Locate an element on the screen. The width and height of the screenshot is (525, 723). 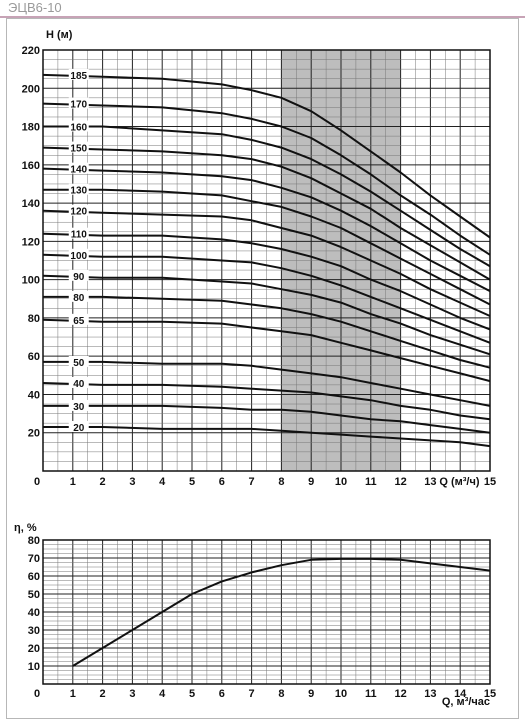
x-tick-label: 1 is located at coordinates (73, 694).